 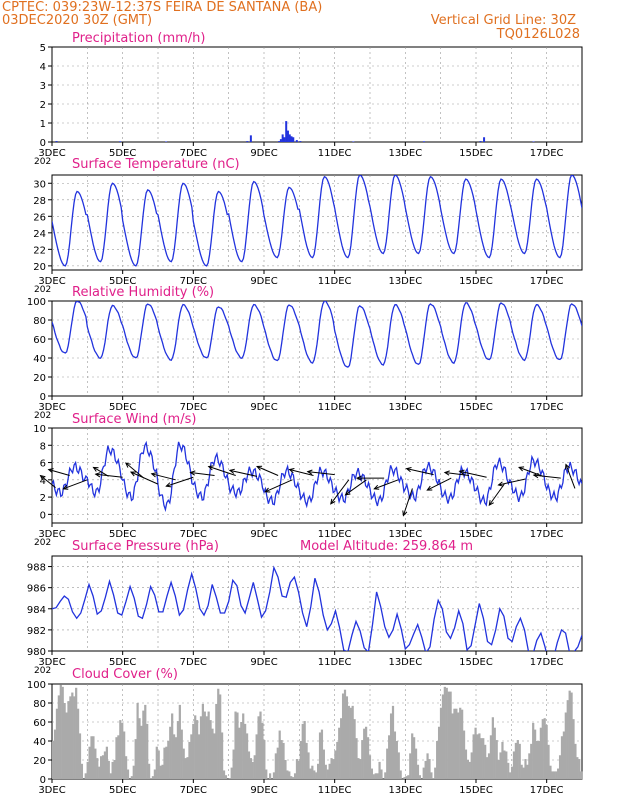 What do you see at coordinates (335, 281) in the screenshot?
I see `x-tick-label: 11DEC` at bounding box center [335, 281].